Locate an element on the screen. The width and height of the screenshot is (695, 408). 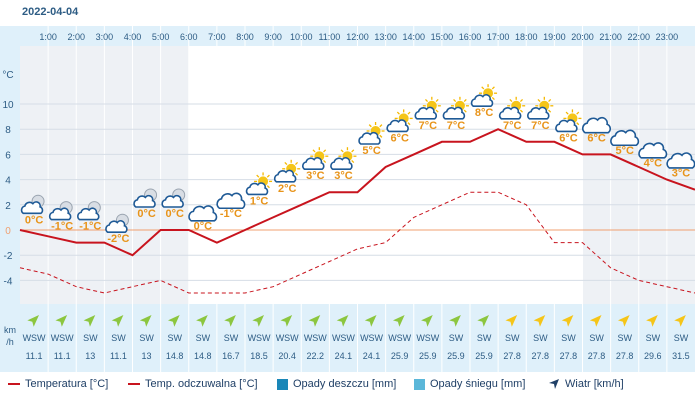
temperature-label: 6°C is located at coordinates (399, 138).